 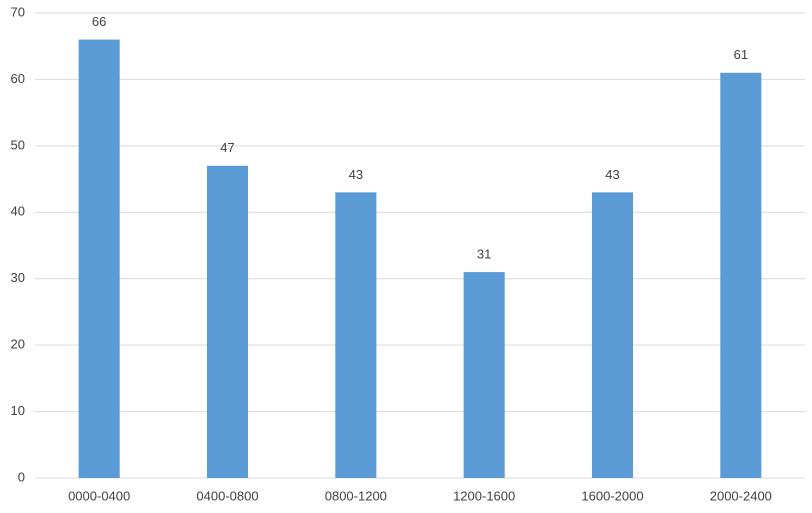 I want to click on y-tick-label: 70, so click(x=18, y=11).